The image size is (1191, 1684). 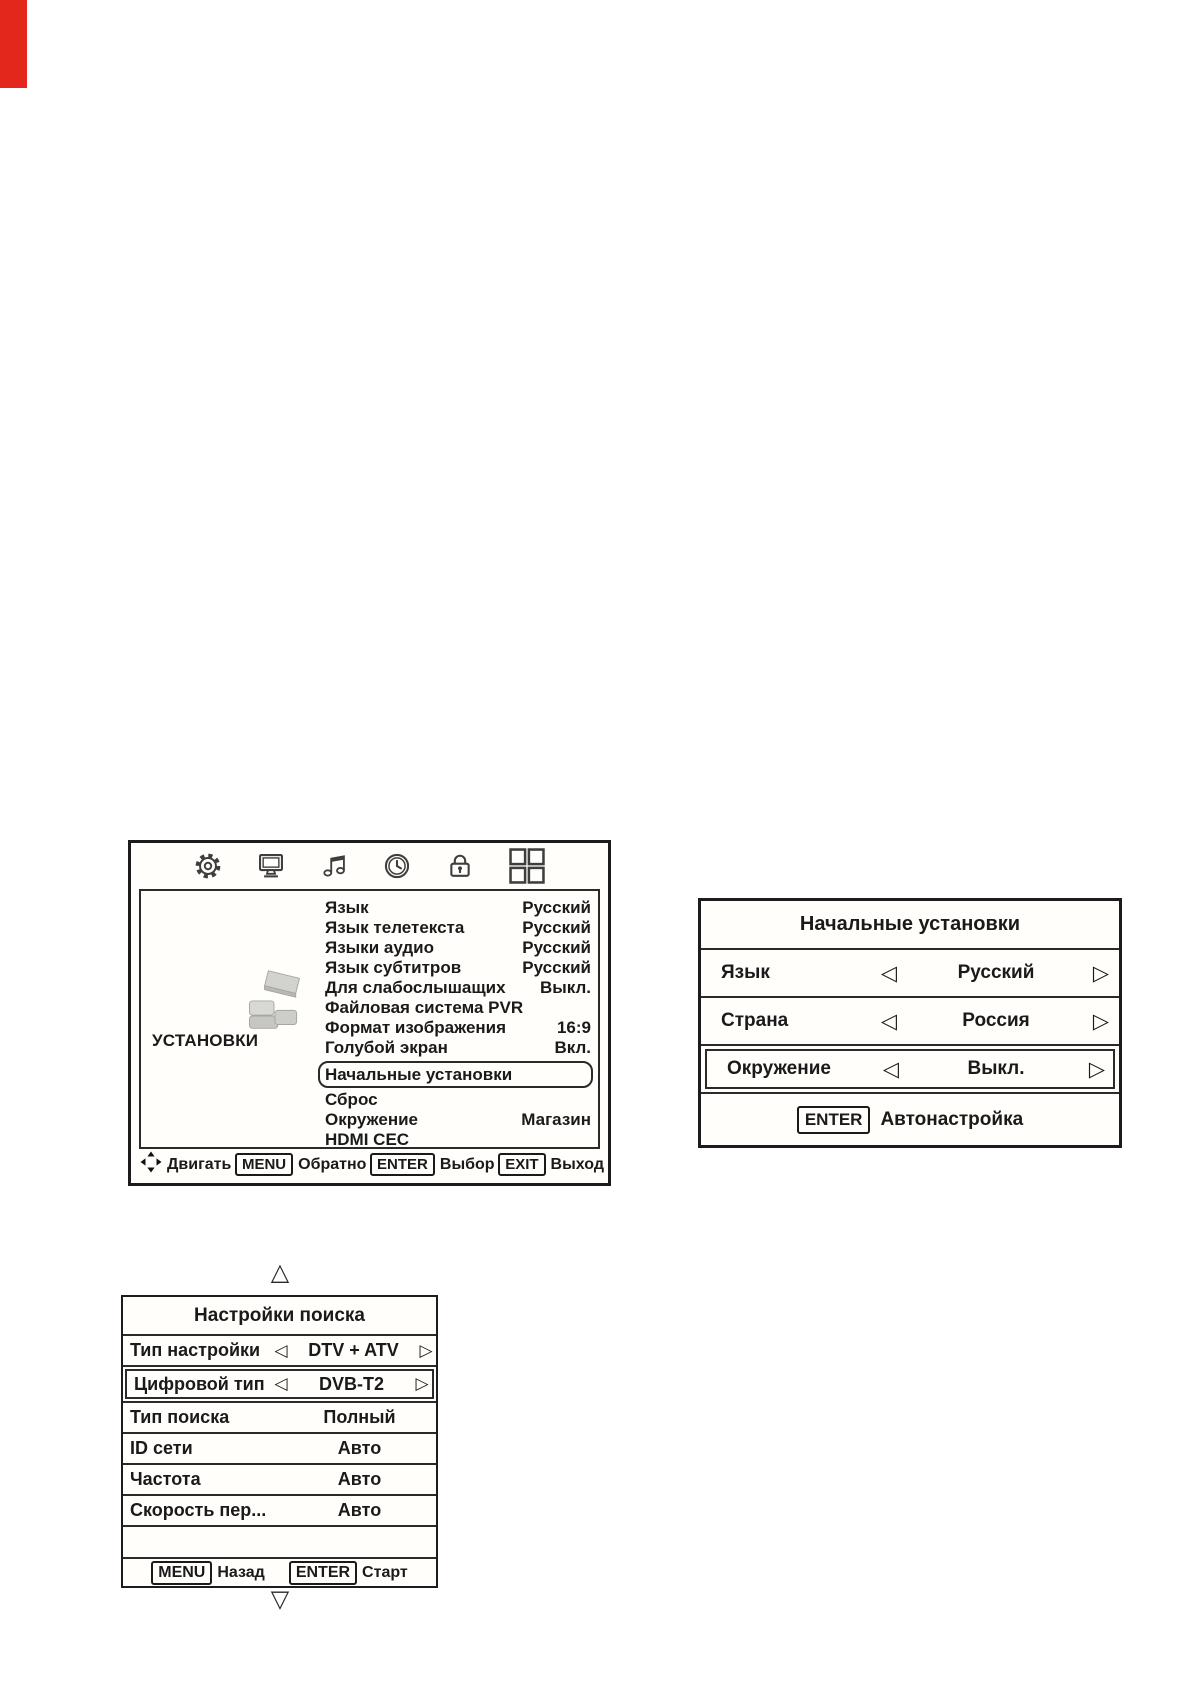 What do you see at coordinates (151, 1164) in the screenshot?
I see `move-arrows-icon` at bounding box center [151, 1164].